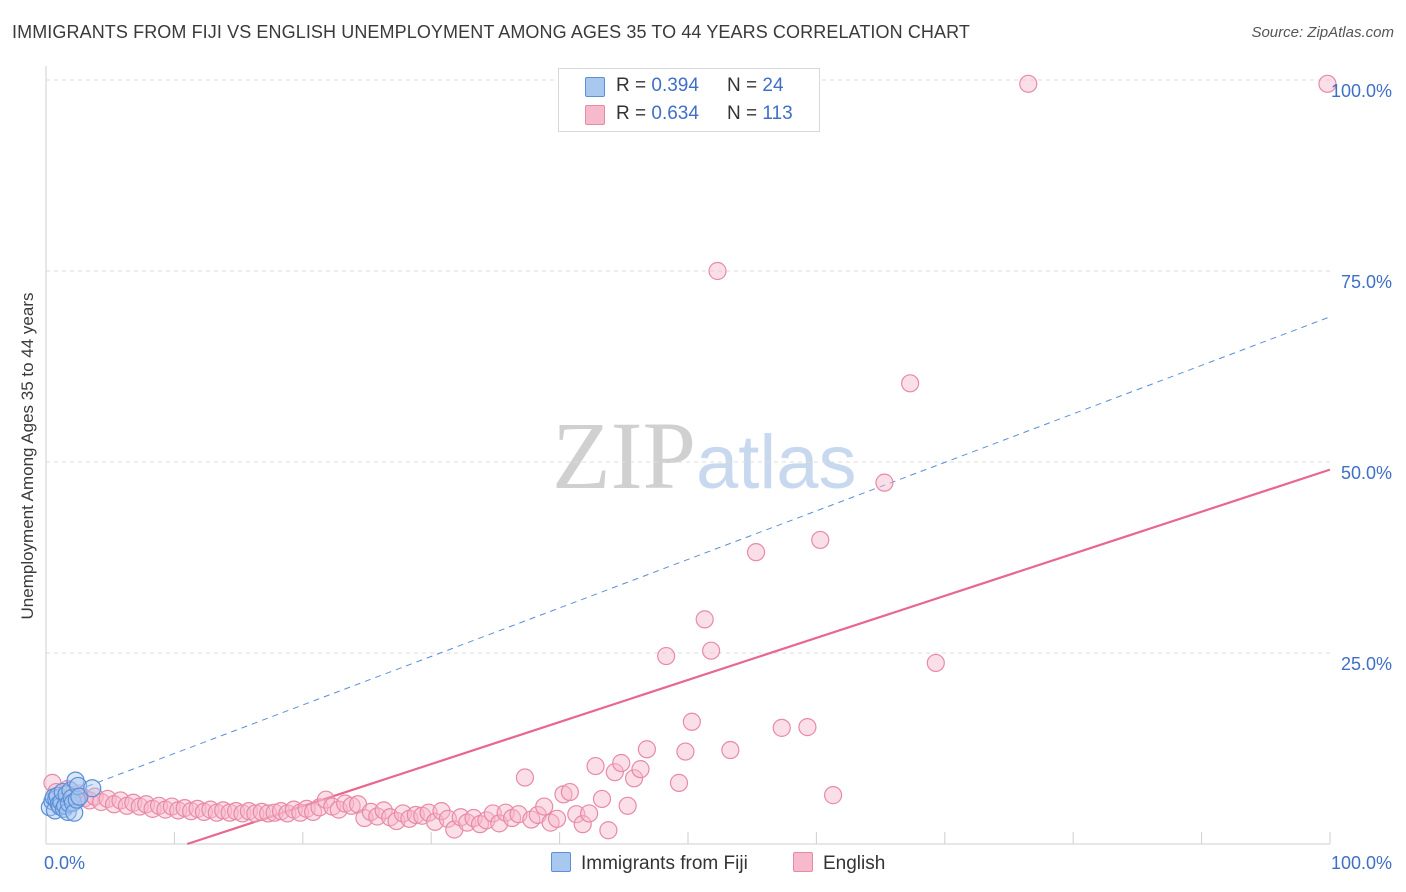 This screenshot has width=1406, height=892. Describe the element at coordinates (704, 455) in the screenshot. I see `watermark: ZIPatlas` at that location.